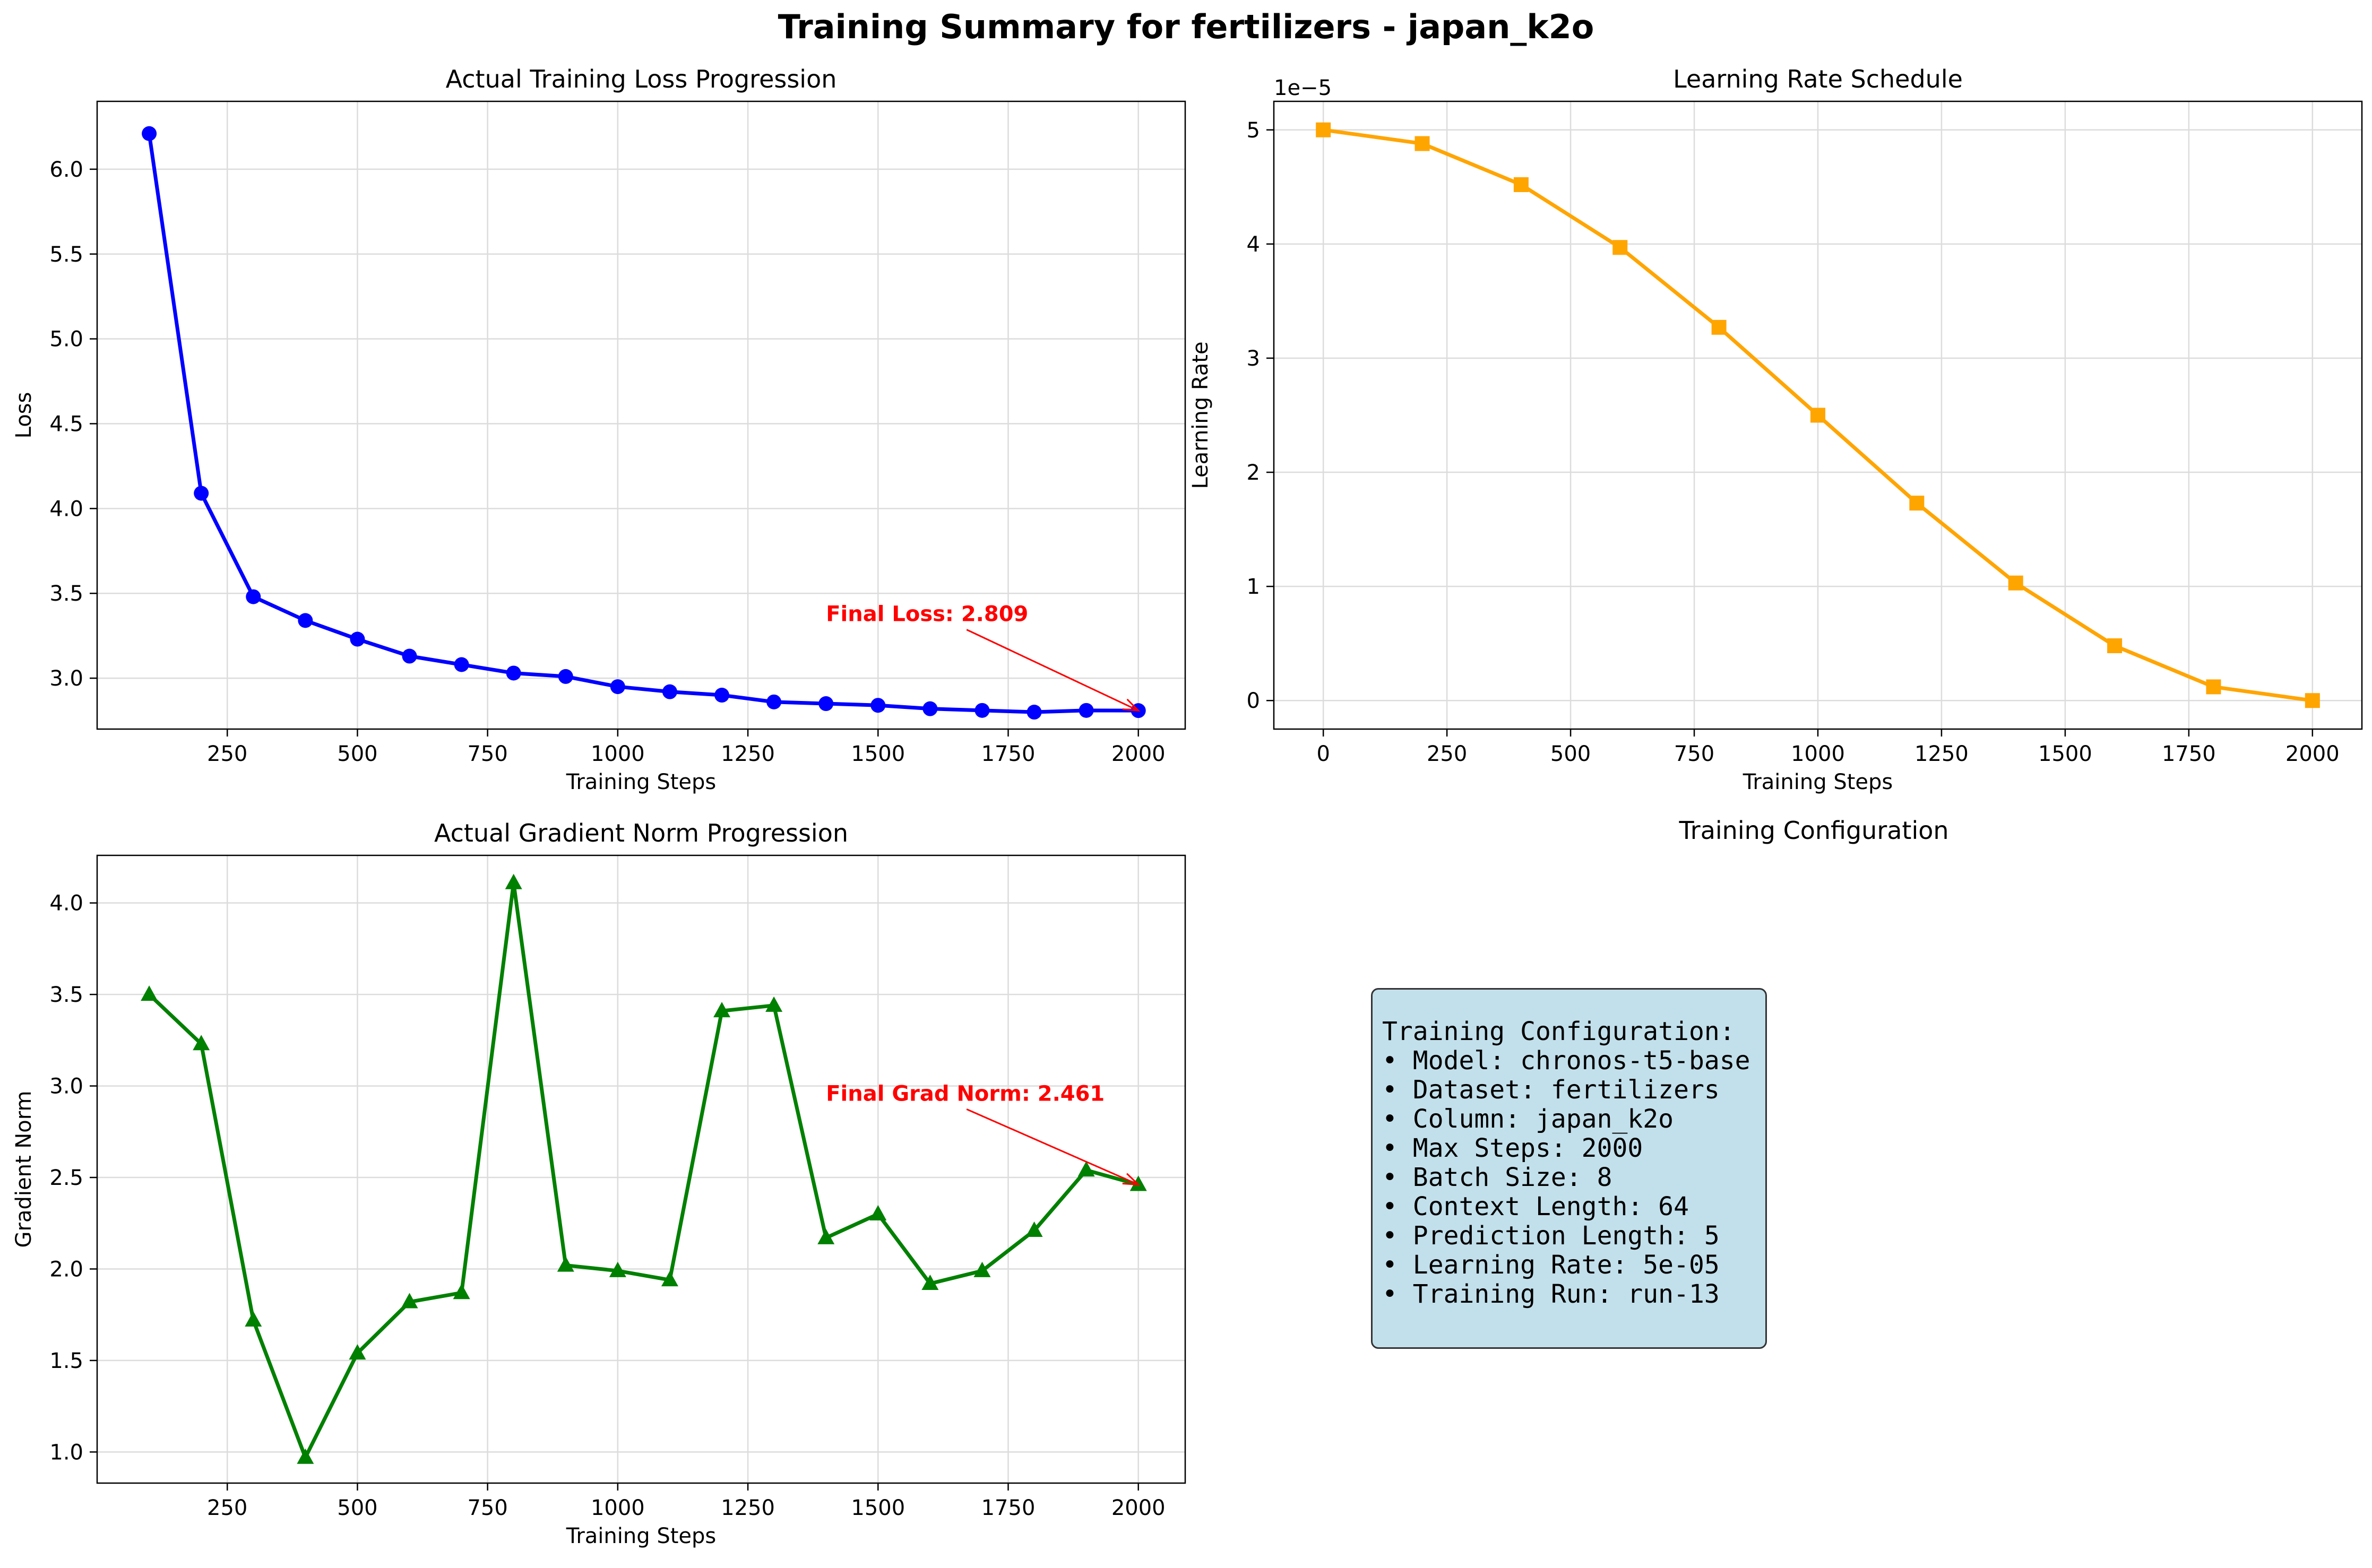 This screenshot has width=2372, height=1568. What do you see at coordinates (1528, 1119) in the screenshot?
I see `config-line: • Column: japan_k2o` at bounding box center [1528, 1119].